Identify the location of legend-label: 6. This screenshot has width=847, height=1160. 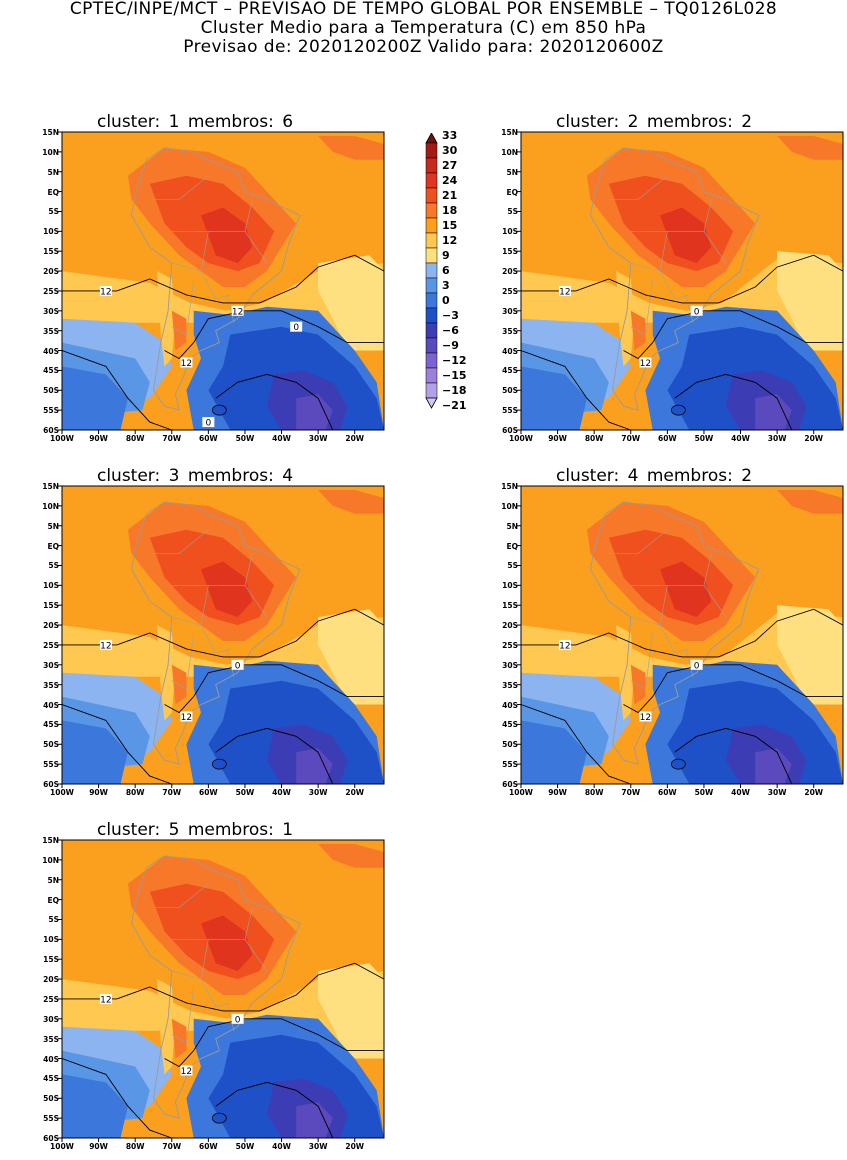
(446, 270).